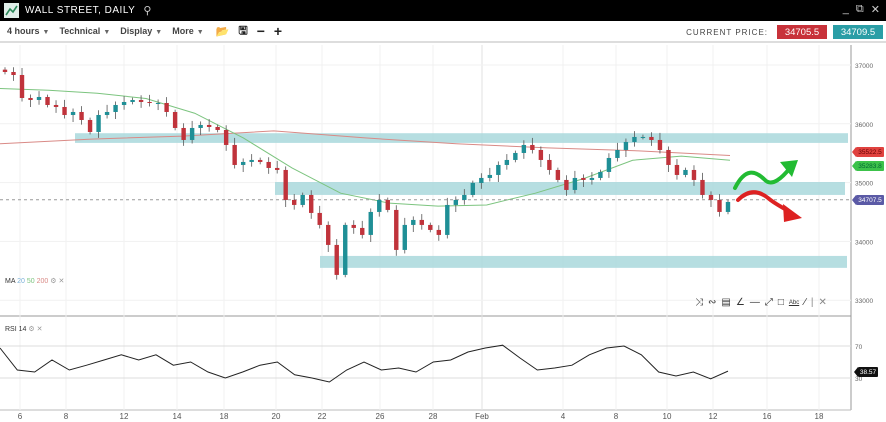 This screenshot has width=886, height=422. What do you see at coordinates (845, 9) in the screenshot?
I see `minimize-icon: _` at bounding box center [845, 9].